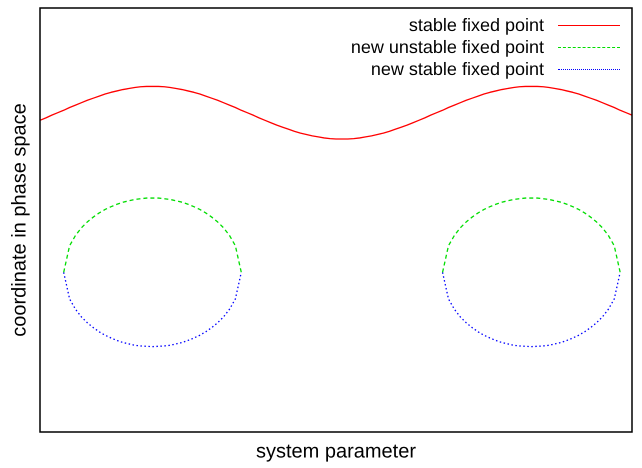  What do you see at coordinates (447, 47) in the screenshot?
I see `legend-label: new unstable fixed point` at bounding box center [447, 47].